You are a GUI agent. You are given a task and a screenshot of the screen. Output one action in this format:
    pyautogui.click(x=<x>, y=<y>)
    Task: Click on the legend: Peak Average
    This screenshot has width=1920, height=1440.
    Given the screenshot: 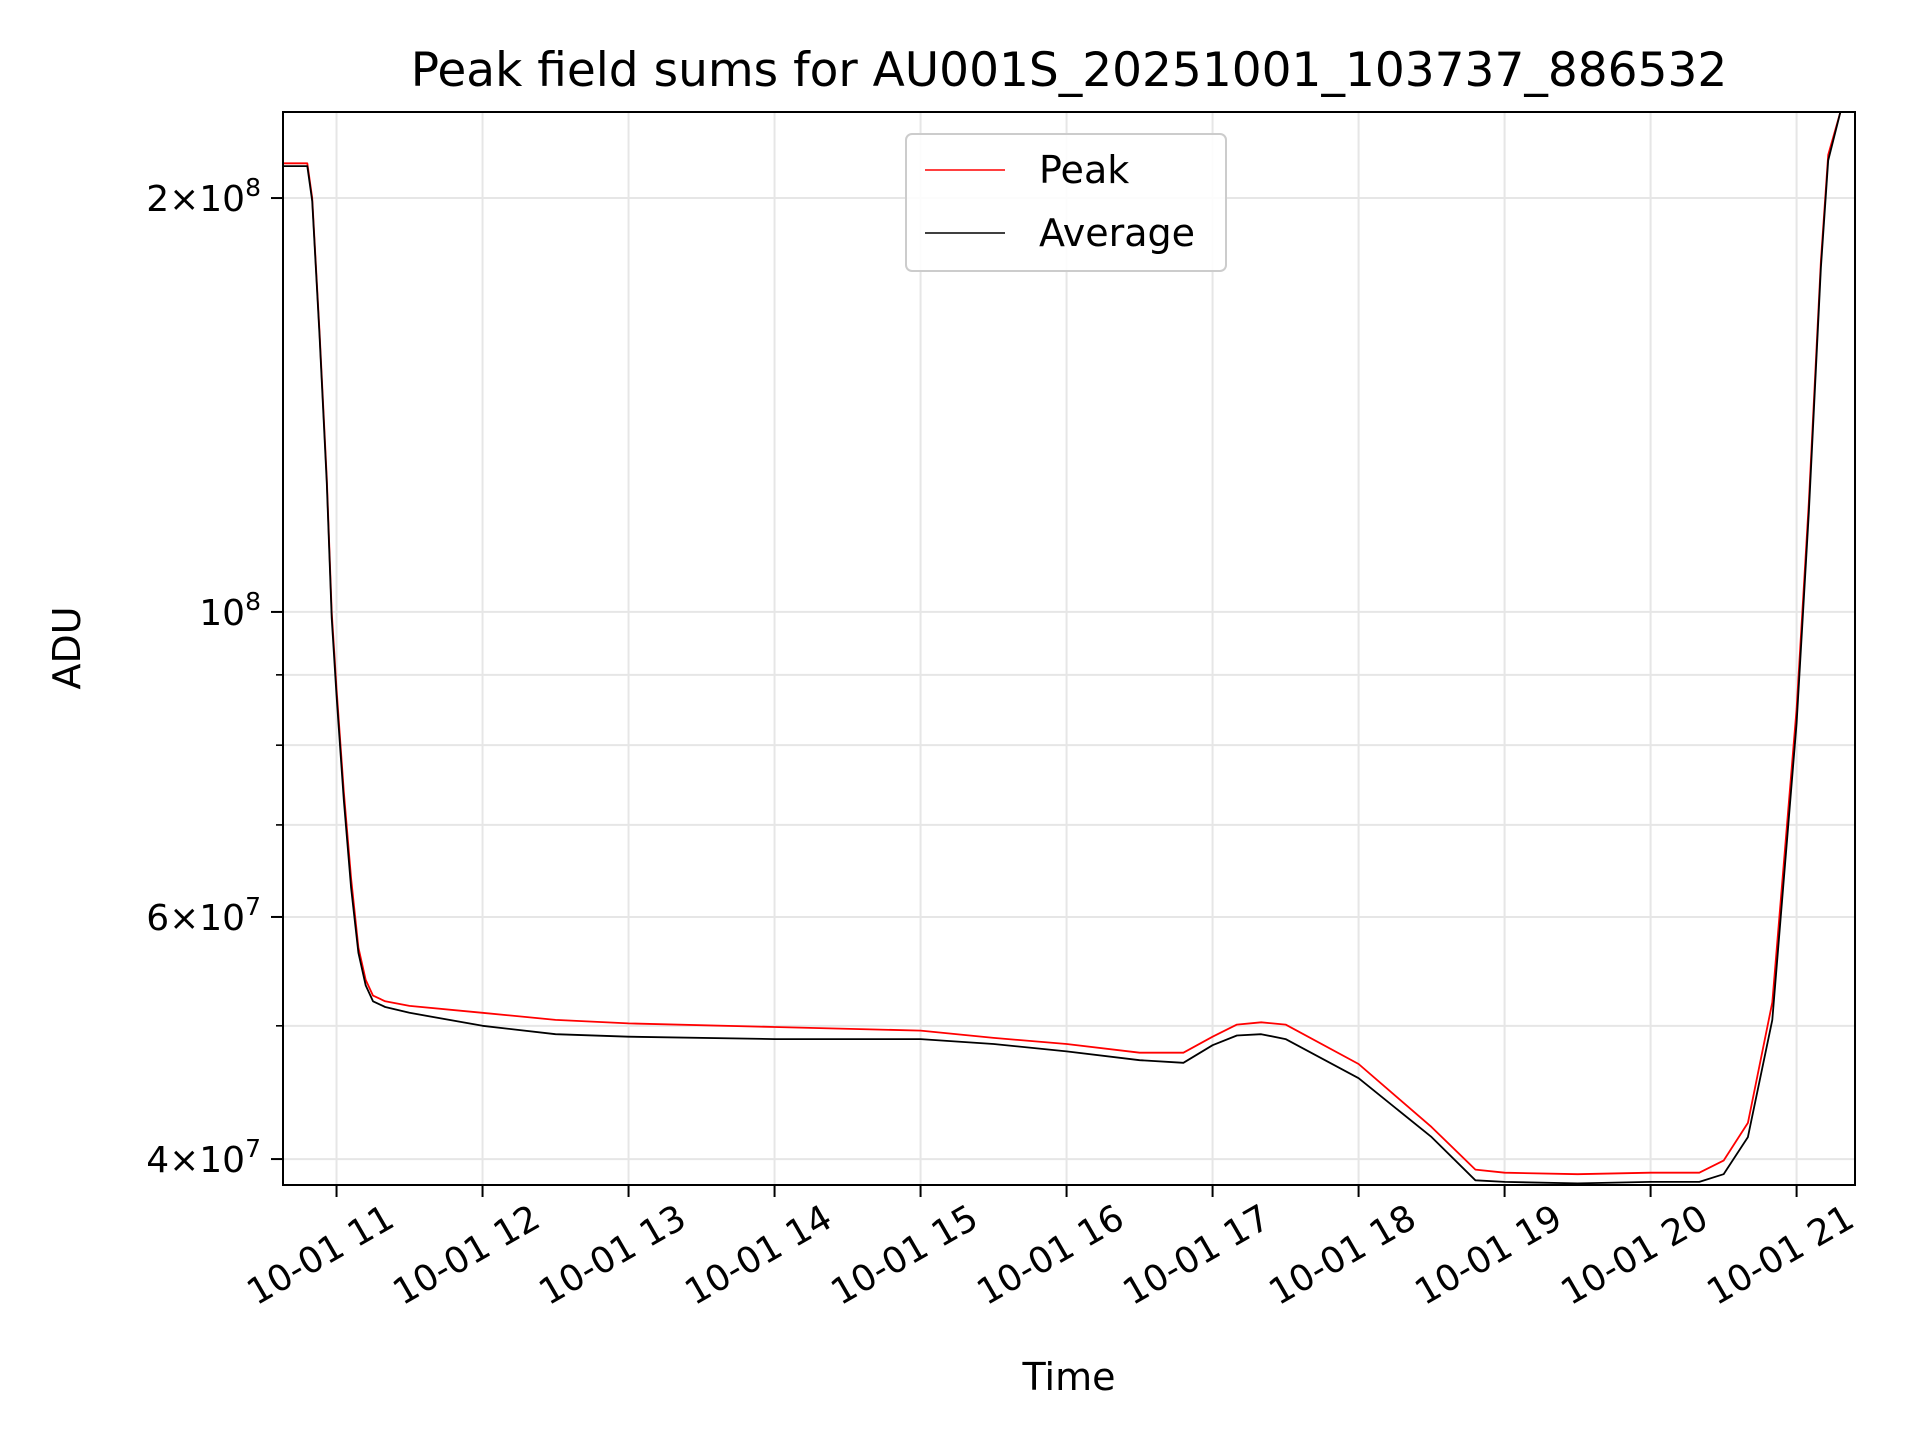 What is the action you would take?
    pyautogui.click(x=1066, y=202)
    